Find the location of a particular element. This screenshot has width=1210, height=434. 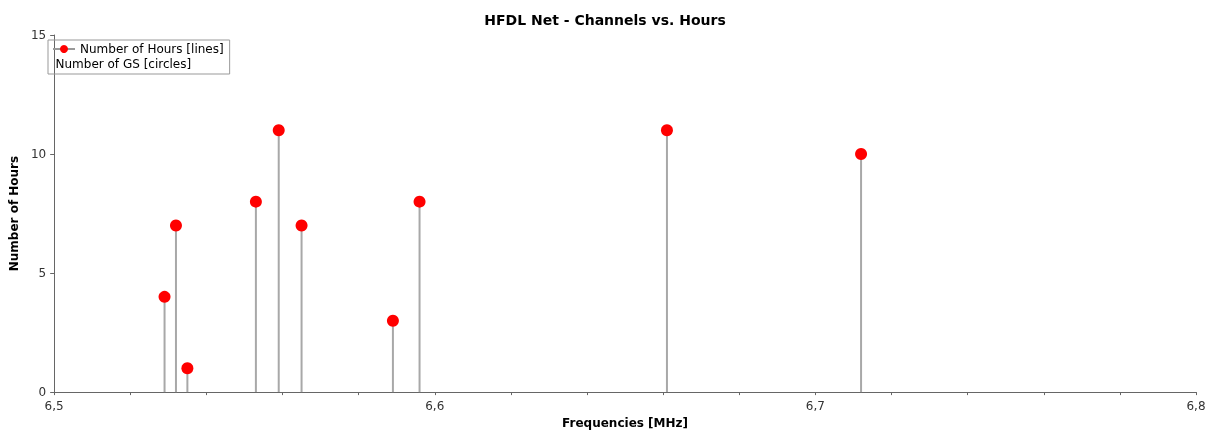

y-tick-label: 0 is located at coordinates (42, 392).